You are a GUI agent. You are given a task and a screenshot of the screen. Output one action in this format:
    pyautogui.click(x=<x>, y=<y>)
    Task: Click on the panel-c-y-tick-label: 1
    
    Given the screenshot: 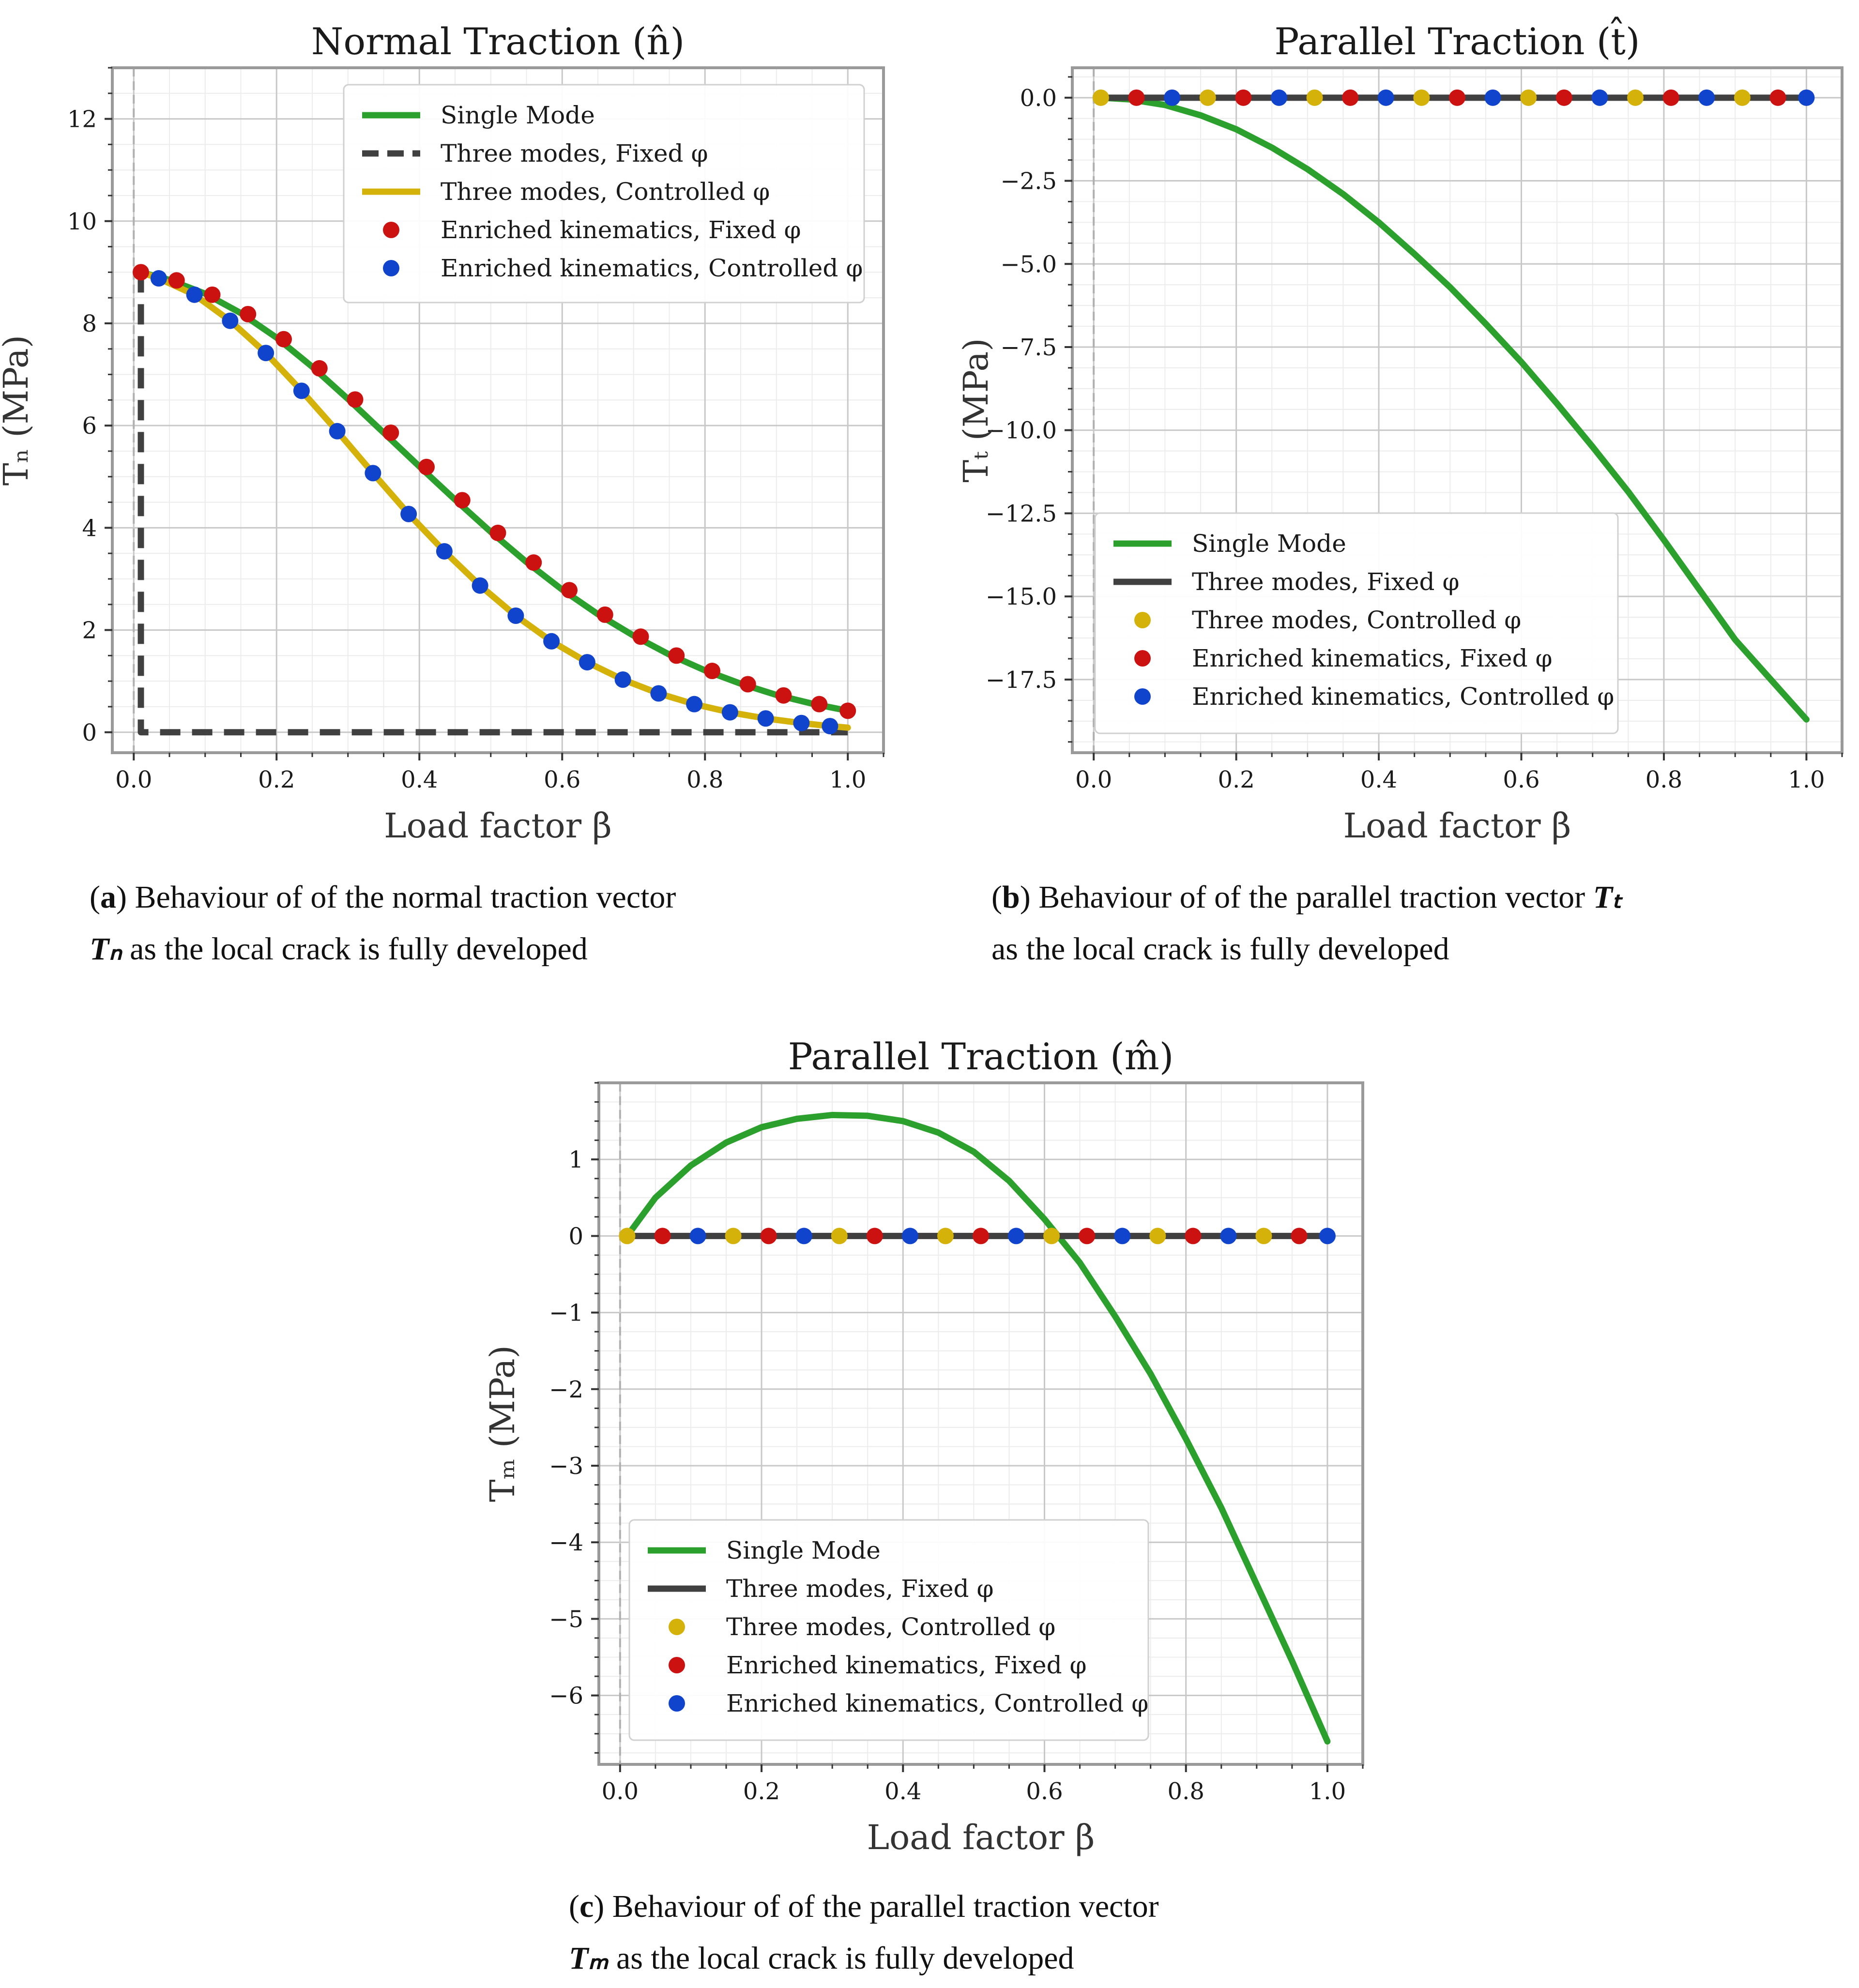 What is the action you would take?
    pyautogui.click(x=575, y=1159)
    